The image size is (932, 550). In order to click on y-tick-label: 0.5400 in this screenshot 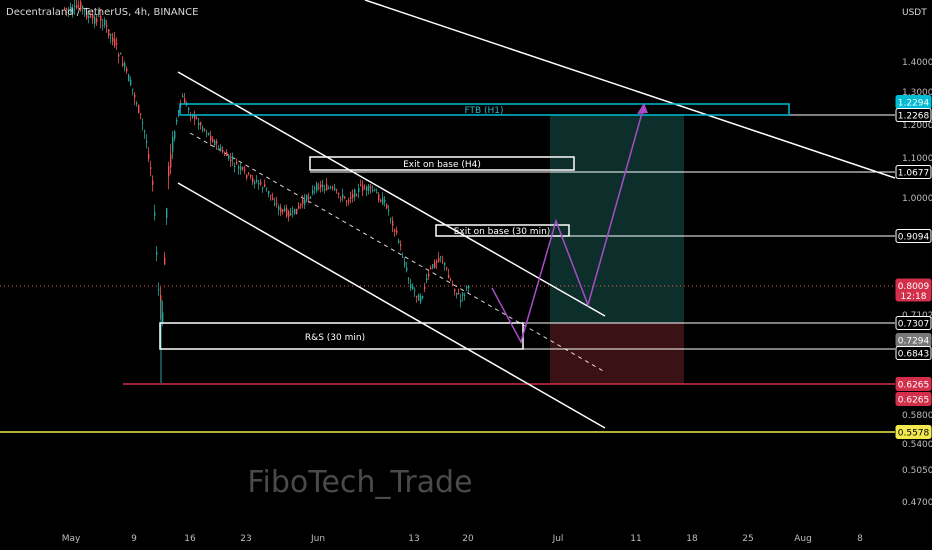, I will do `click(917, 445)`.